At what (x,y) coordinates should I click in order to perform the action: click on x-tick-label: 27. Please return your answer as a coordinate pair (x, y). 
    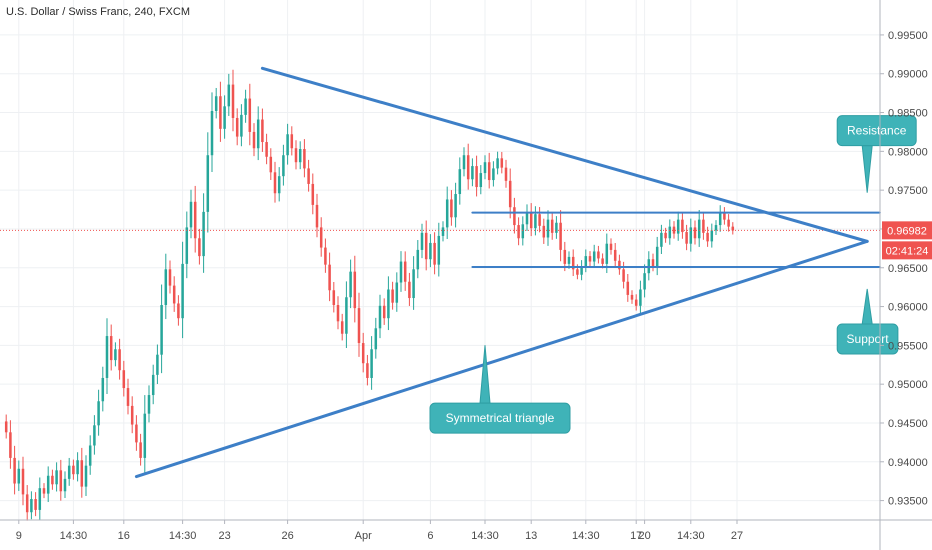
    Looking at the image, I should click on (737, 536).